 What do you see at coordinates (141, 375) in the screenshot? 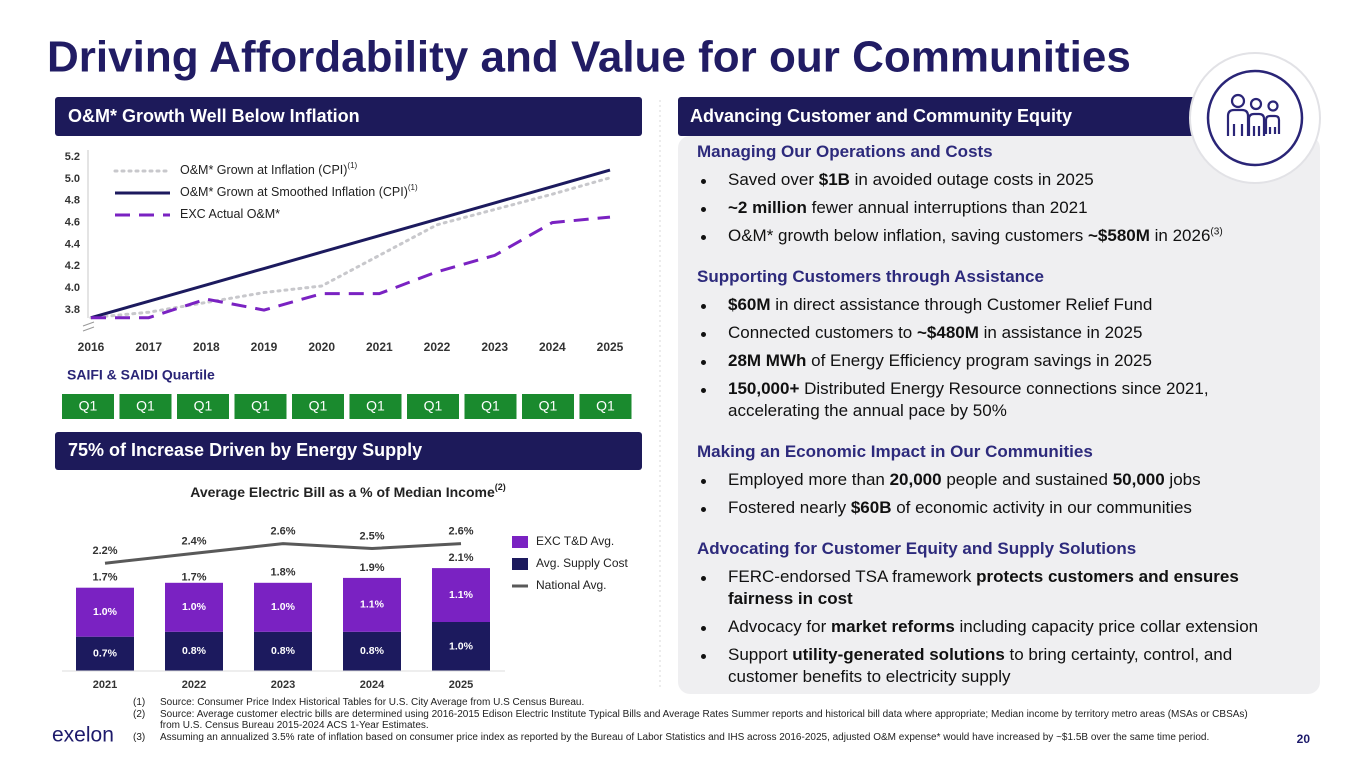
I see `quartile-title: SAIFI & SAIDI Quartile` at bounding box center [141, 375].